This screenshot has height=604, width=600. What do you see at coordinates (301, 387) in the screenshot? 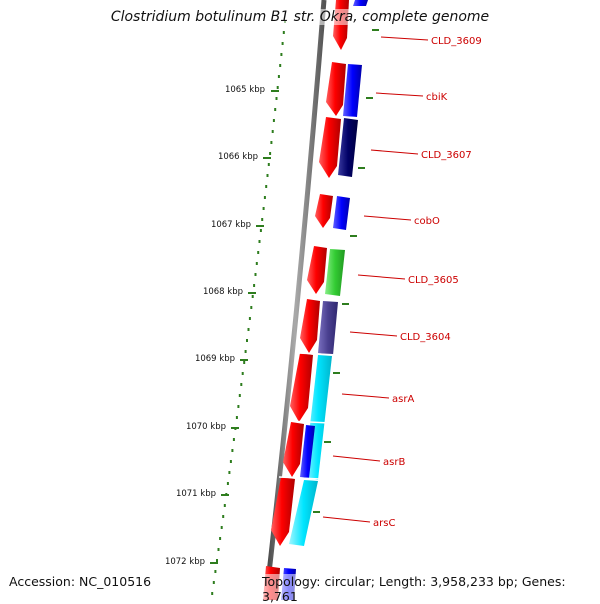
I see `cds-arrow-asra` at bounding box center [301, 387].